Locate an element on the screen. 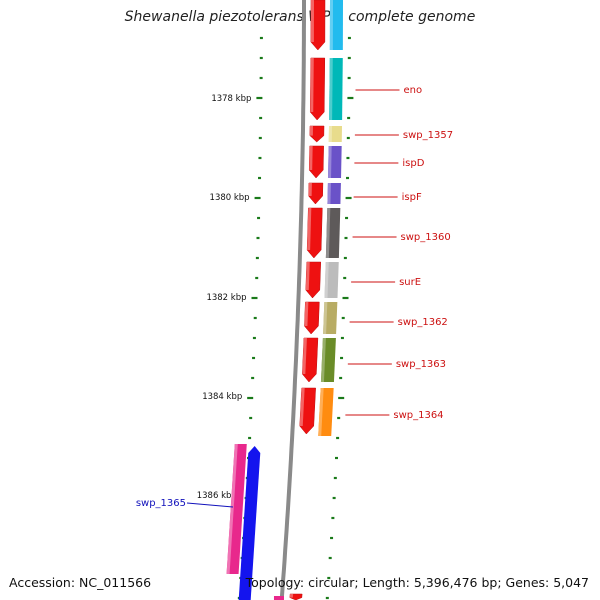  outer-ruler: 1378 kbp 1380 kbp 1382 kbp 1384 kbp 1386 kbp is located at coordinates (230, 318).